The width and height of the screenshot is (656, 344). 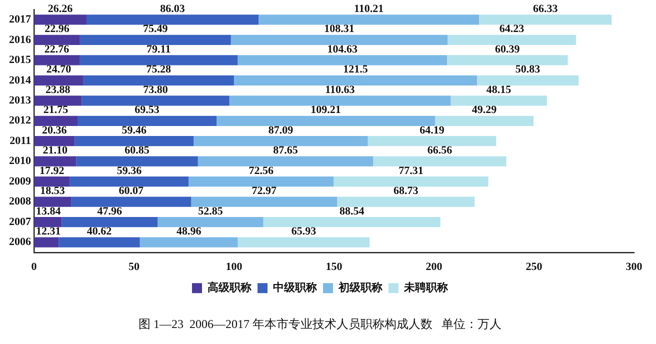 What do you see at coordinates (355, 70) in the screenshot?
I see `data-label: 121.5` at bounding box center [355, 70].